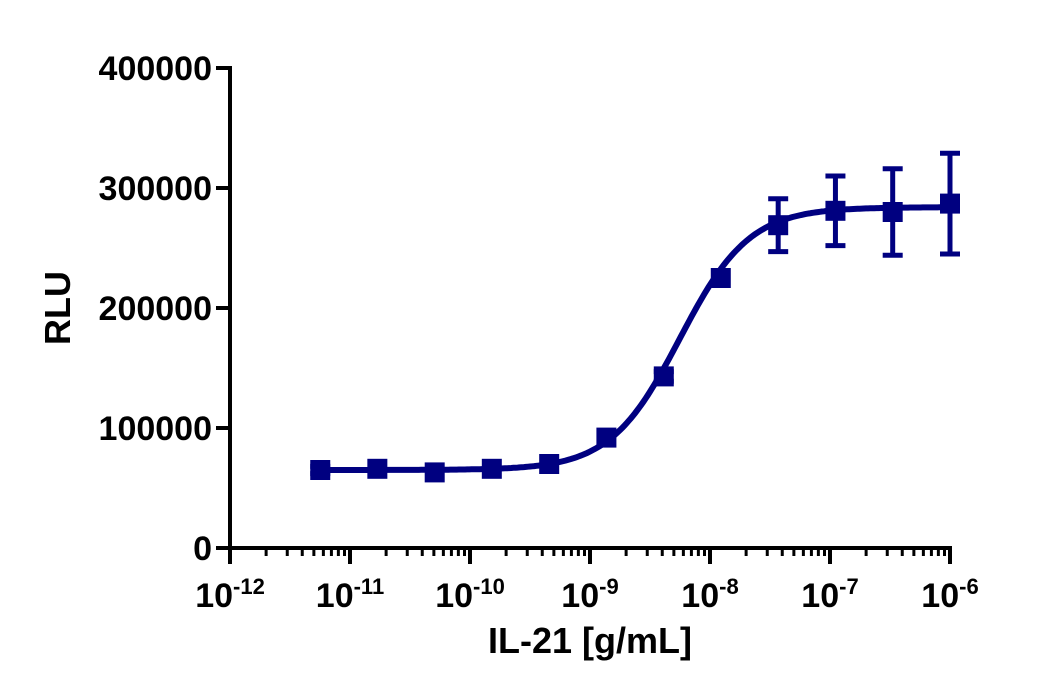 This screenshot has height=697, width=1062. I want to click on x-tick-label: 10⁻¹¹, so click(350, 594).